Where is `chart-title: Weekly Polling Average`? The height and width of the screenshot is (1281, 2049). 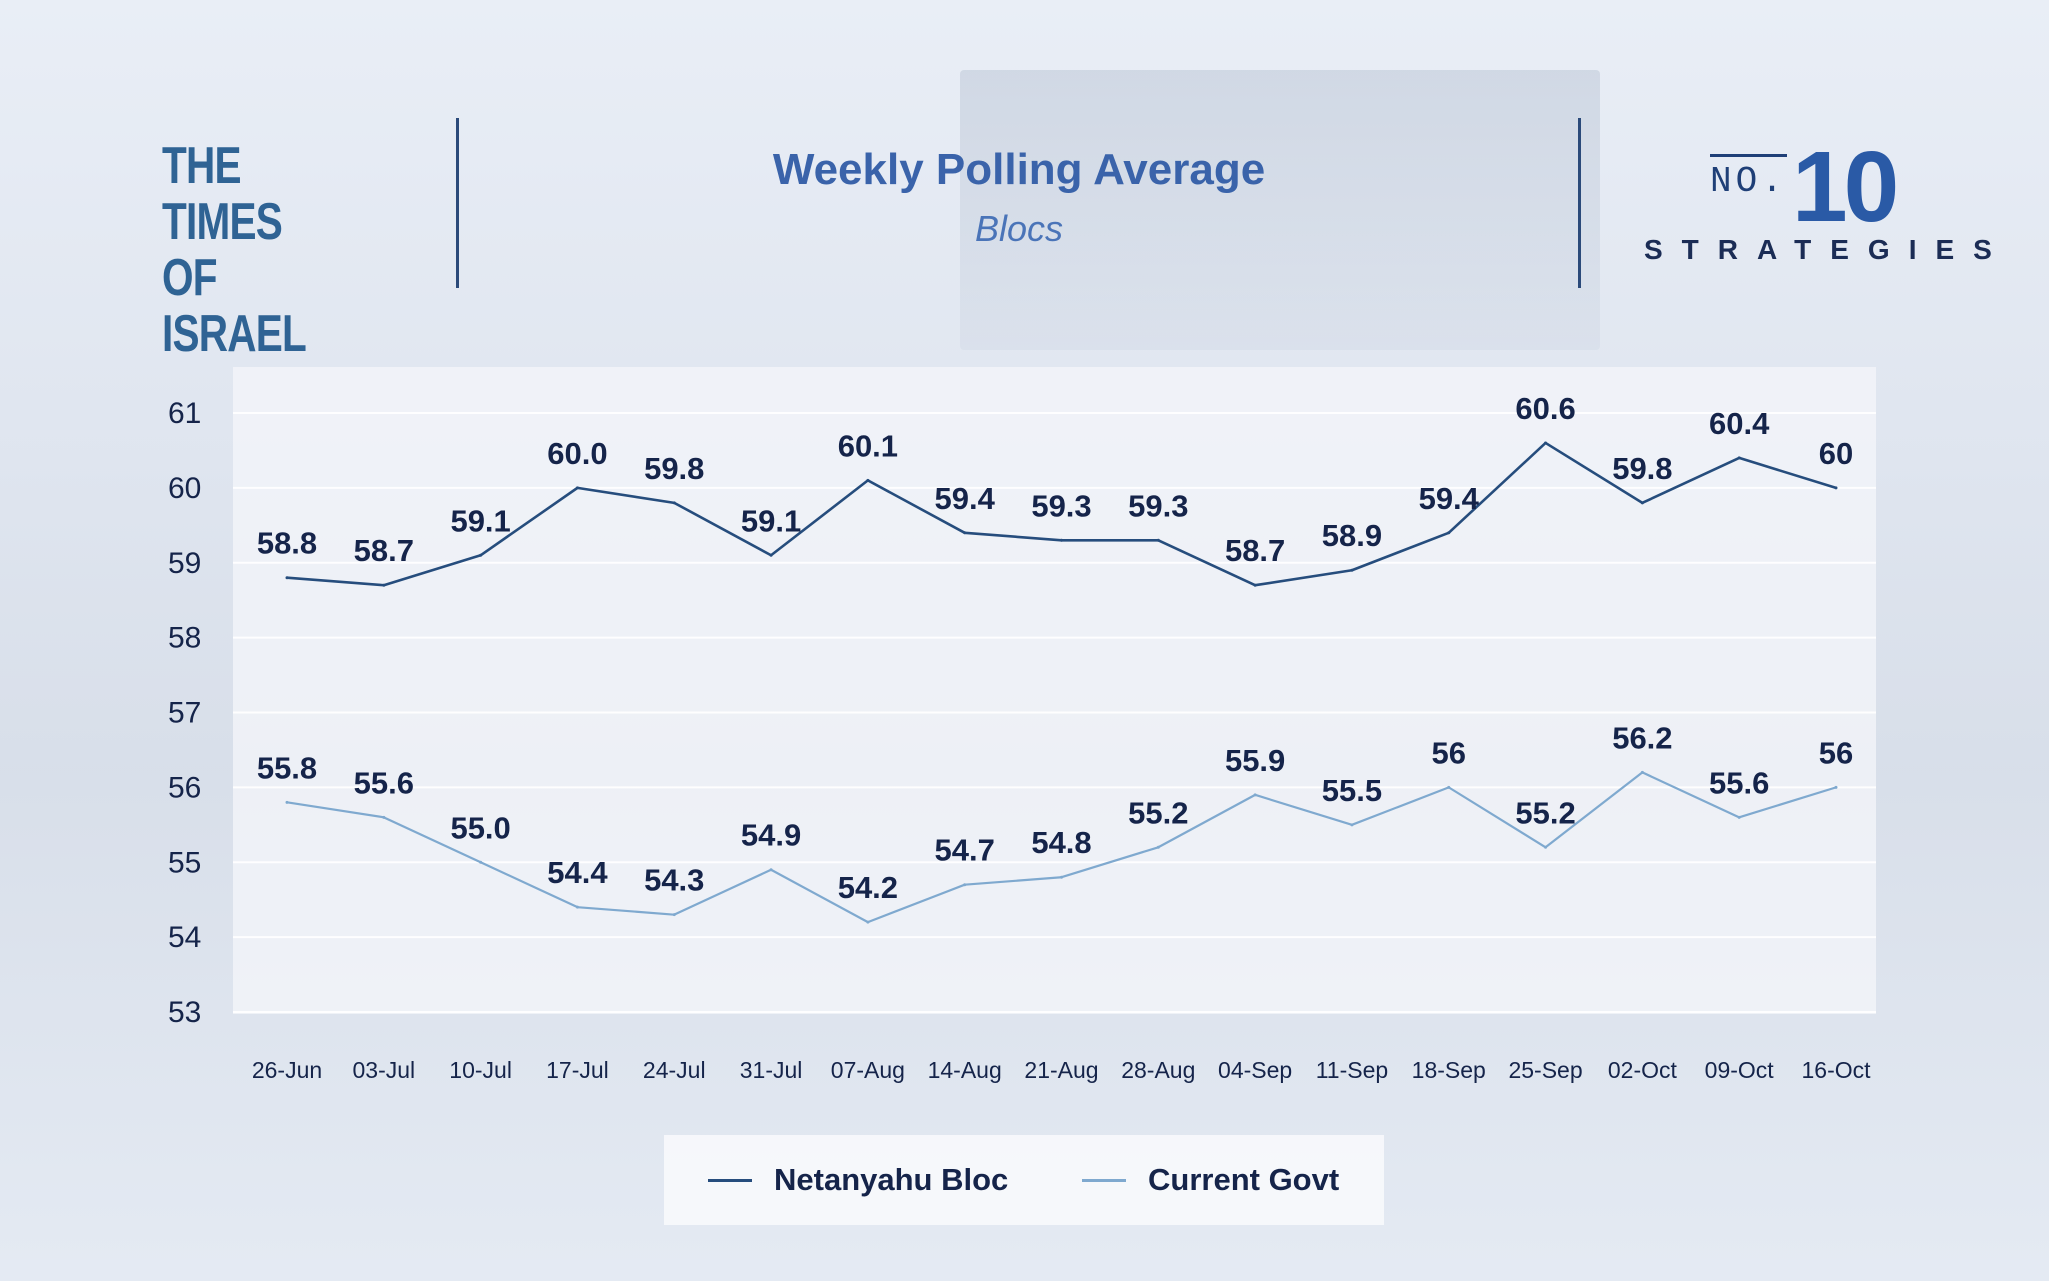
chart-title: Weekly Polling Average is located at coordinates (1019, 169).